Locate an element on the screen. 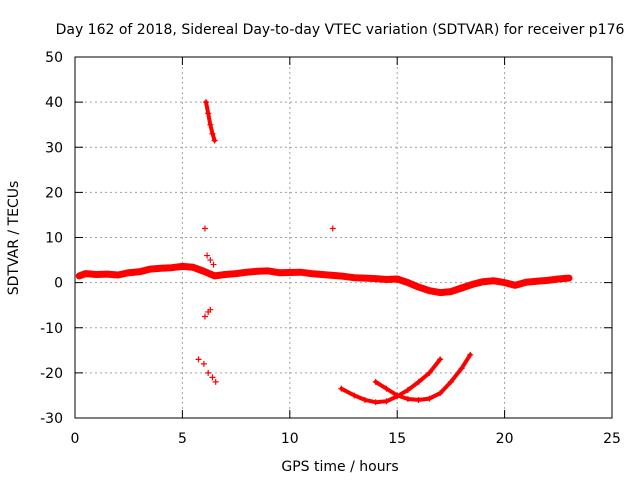 The height and width of the screenshot is (480, 640). band-arc-a is located at coordinates (391, 381).